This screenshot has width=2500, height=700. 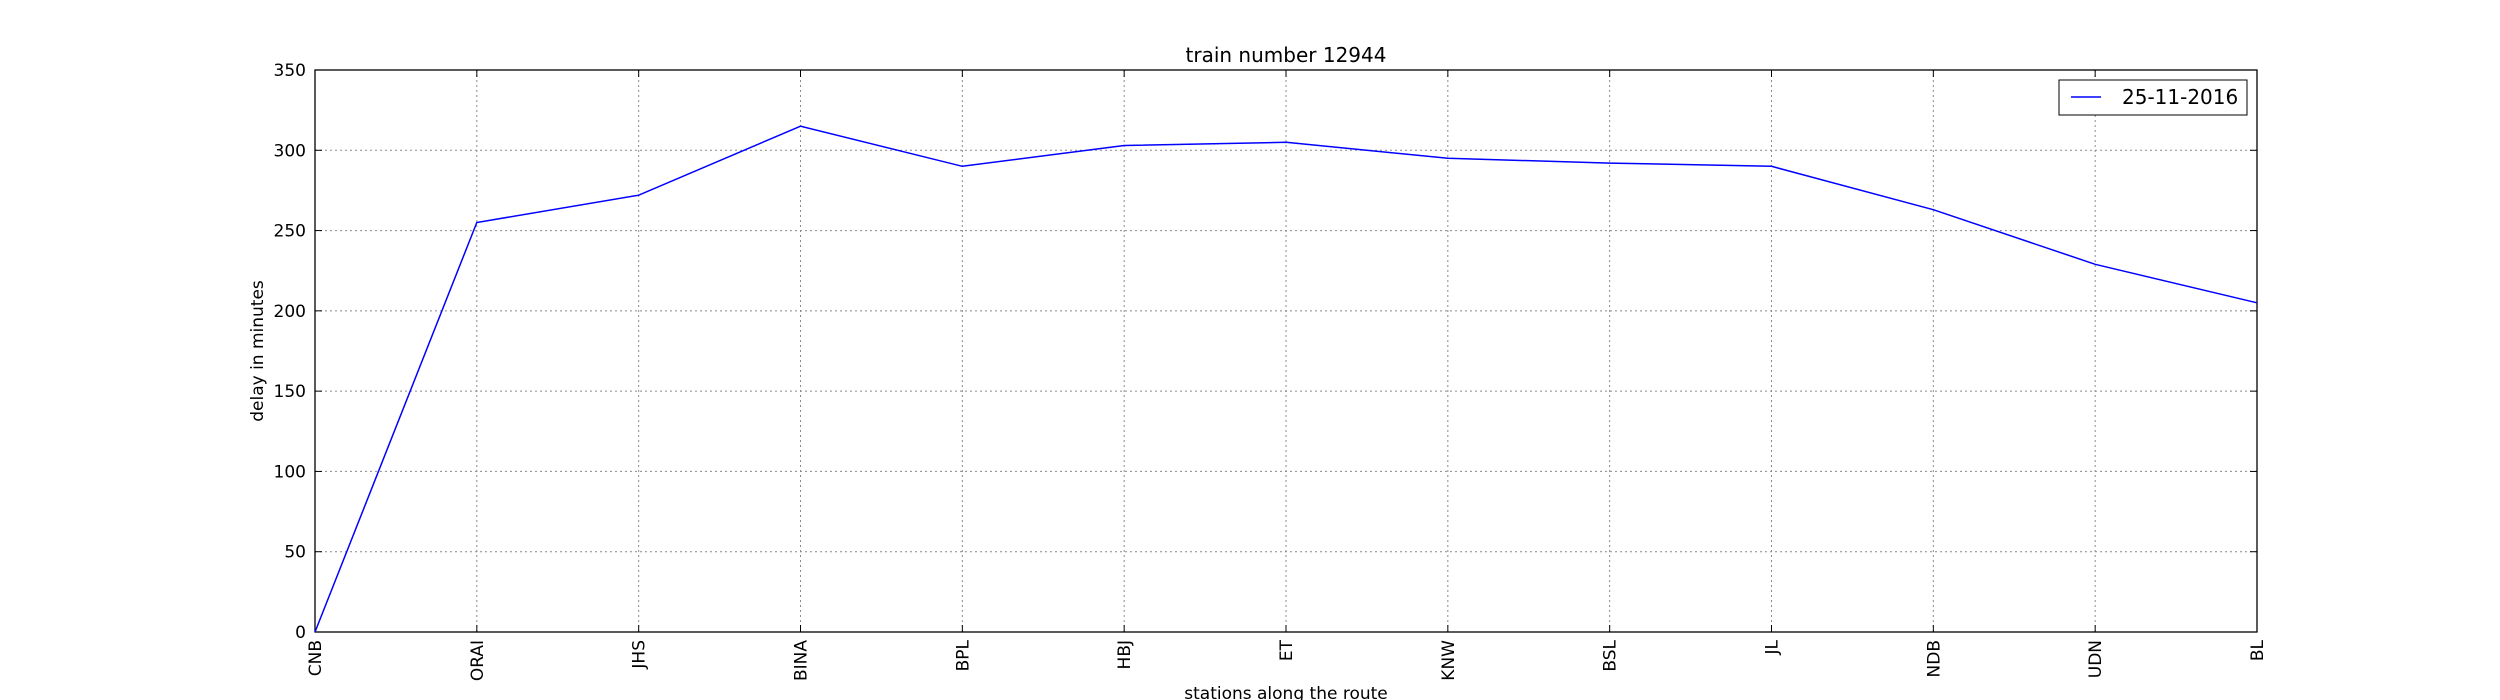 I want to click on x-tick-label-bl: BL, so click(x=2258, y=650).